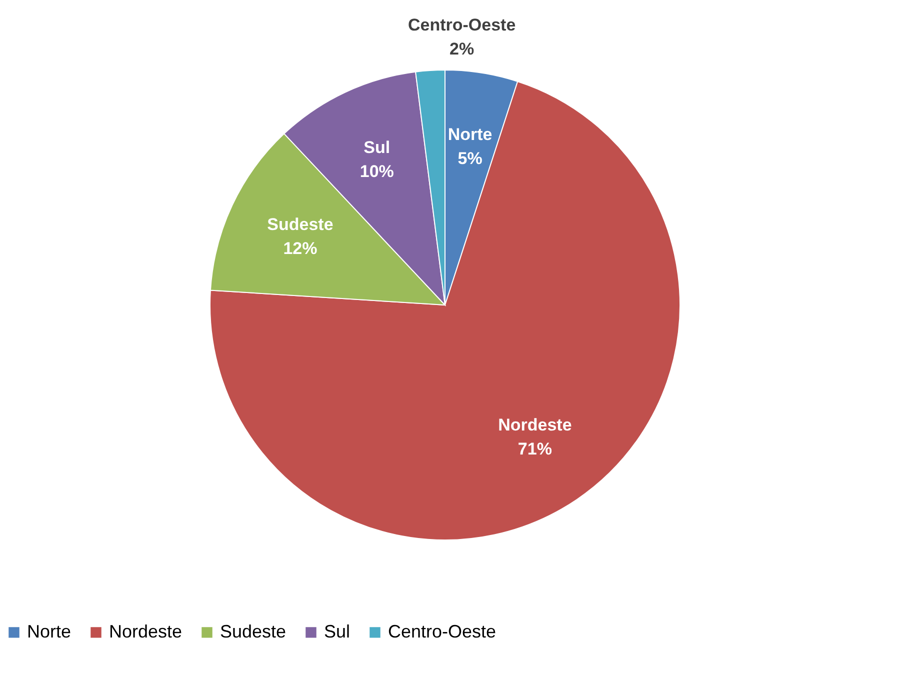 The image size is (919, 686). What do you see at coordinates (300, 224) in the screenshot?
I see `slice-label: Sudeste` at bounding box center [300, 224].